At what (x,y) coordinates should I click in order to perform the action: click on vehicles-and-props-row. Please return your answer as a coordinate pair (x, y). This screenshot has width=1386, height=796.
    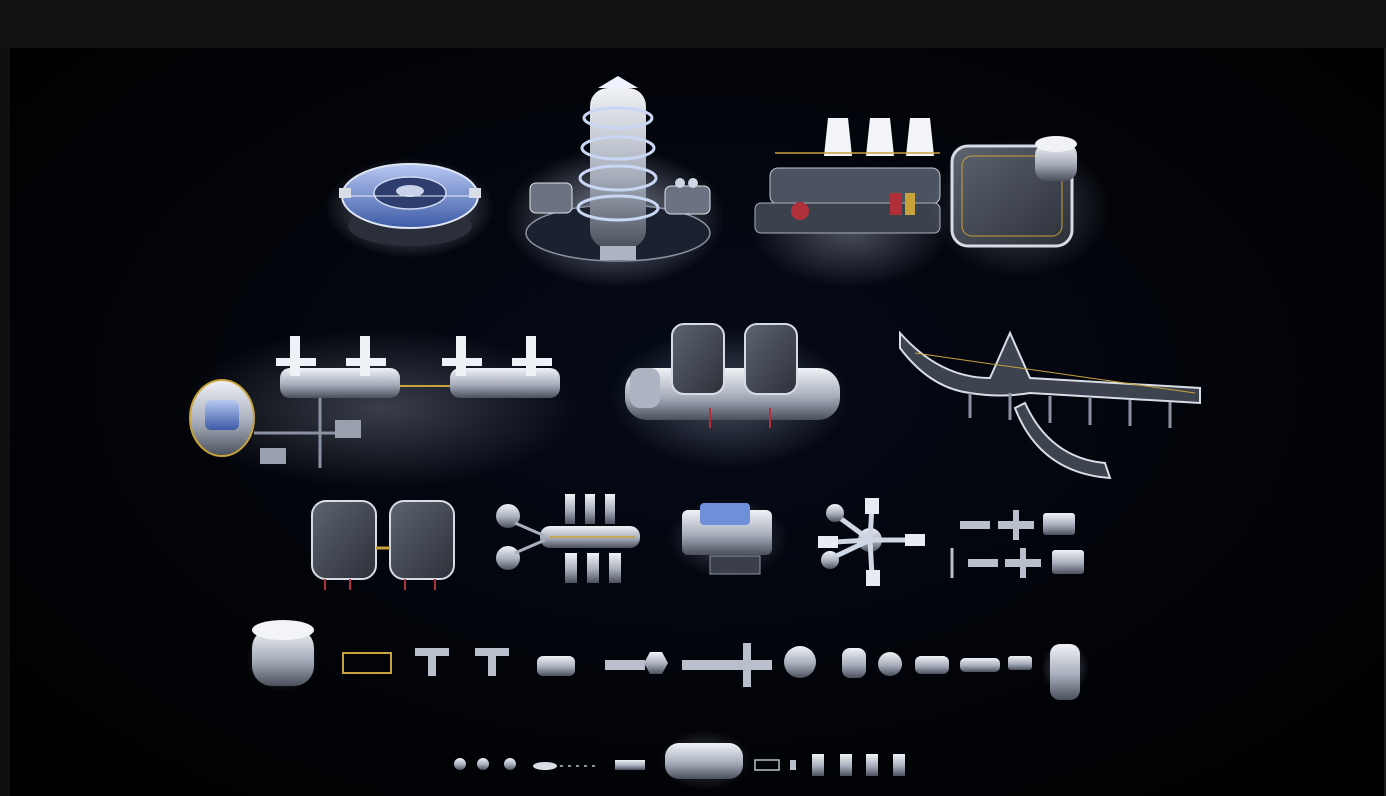
    Looking at the image, I should click on (679, 760).